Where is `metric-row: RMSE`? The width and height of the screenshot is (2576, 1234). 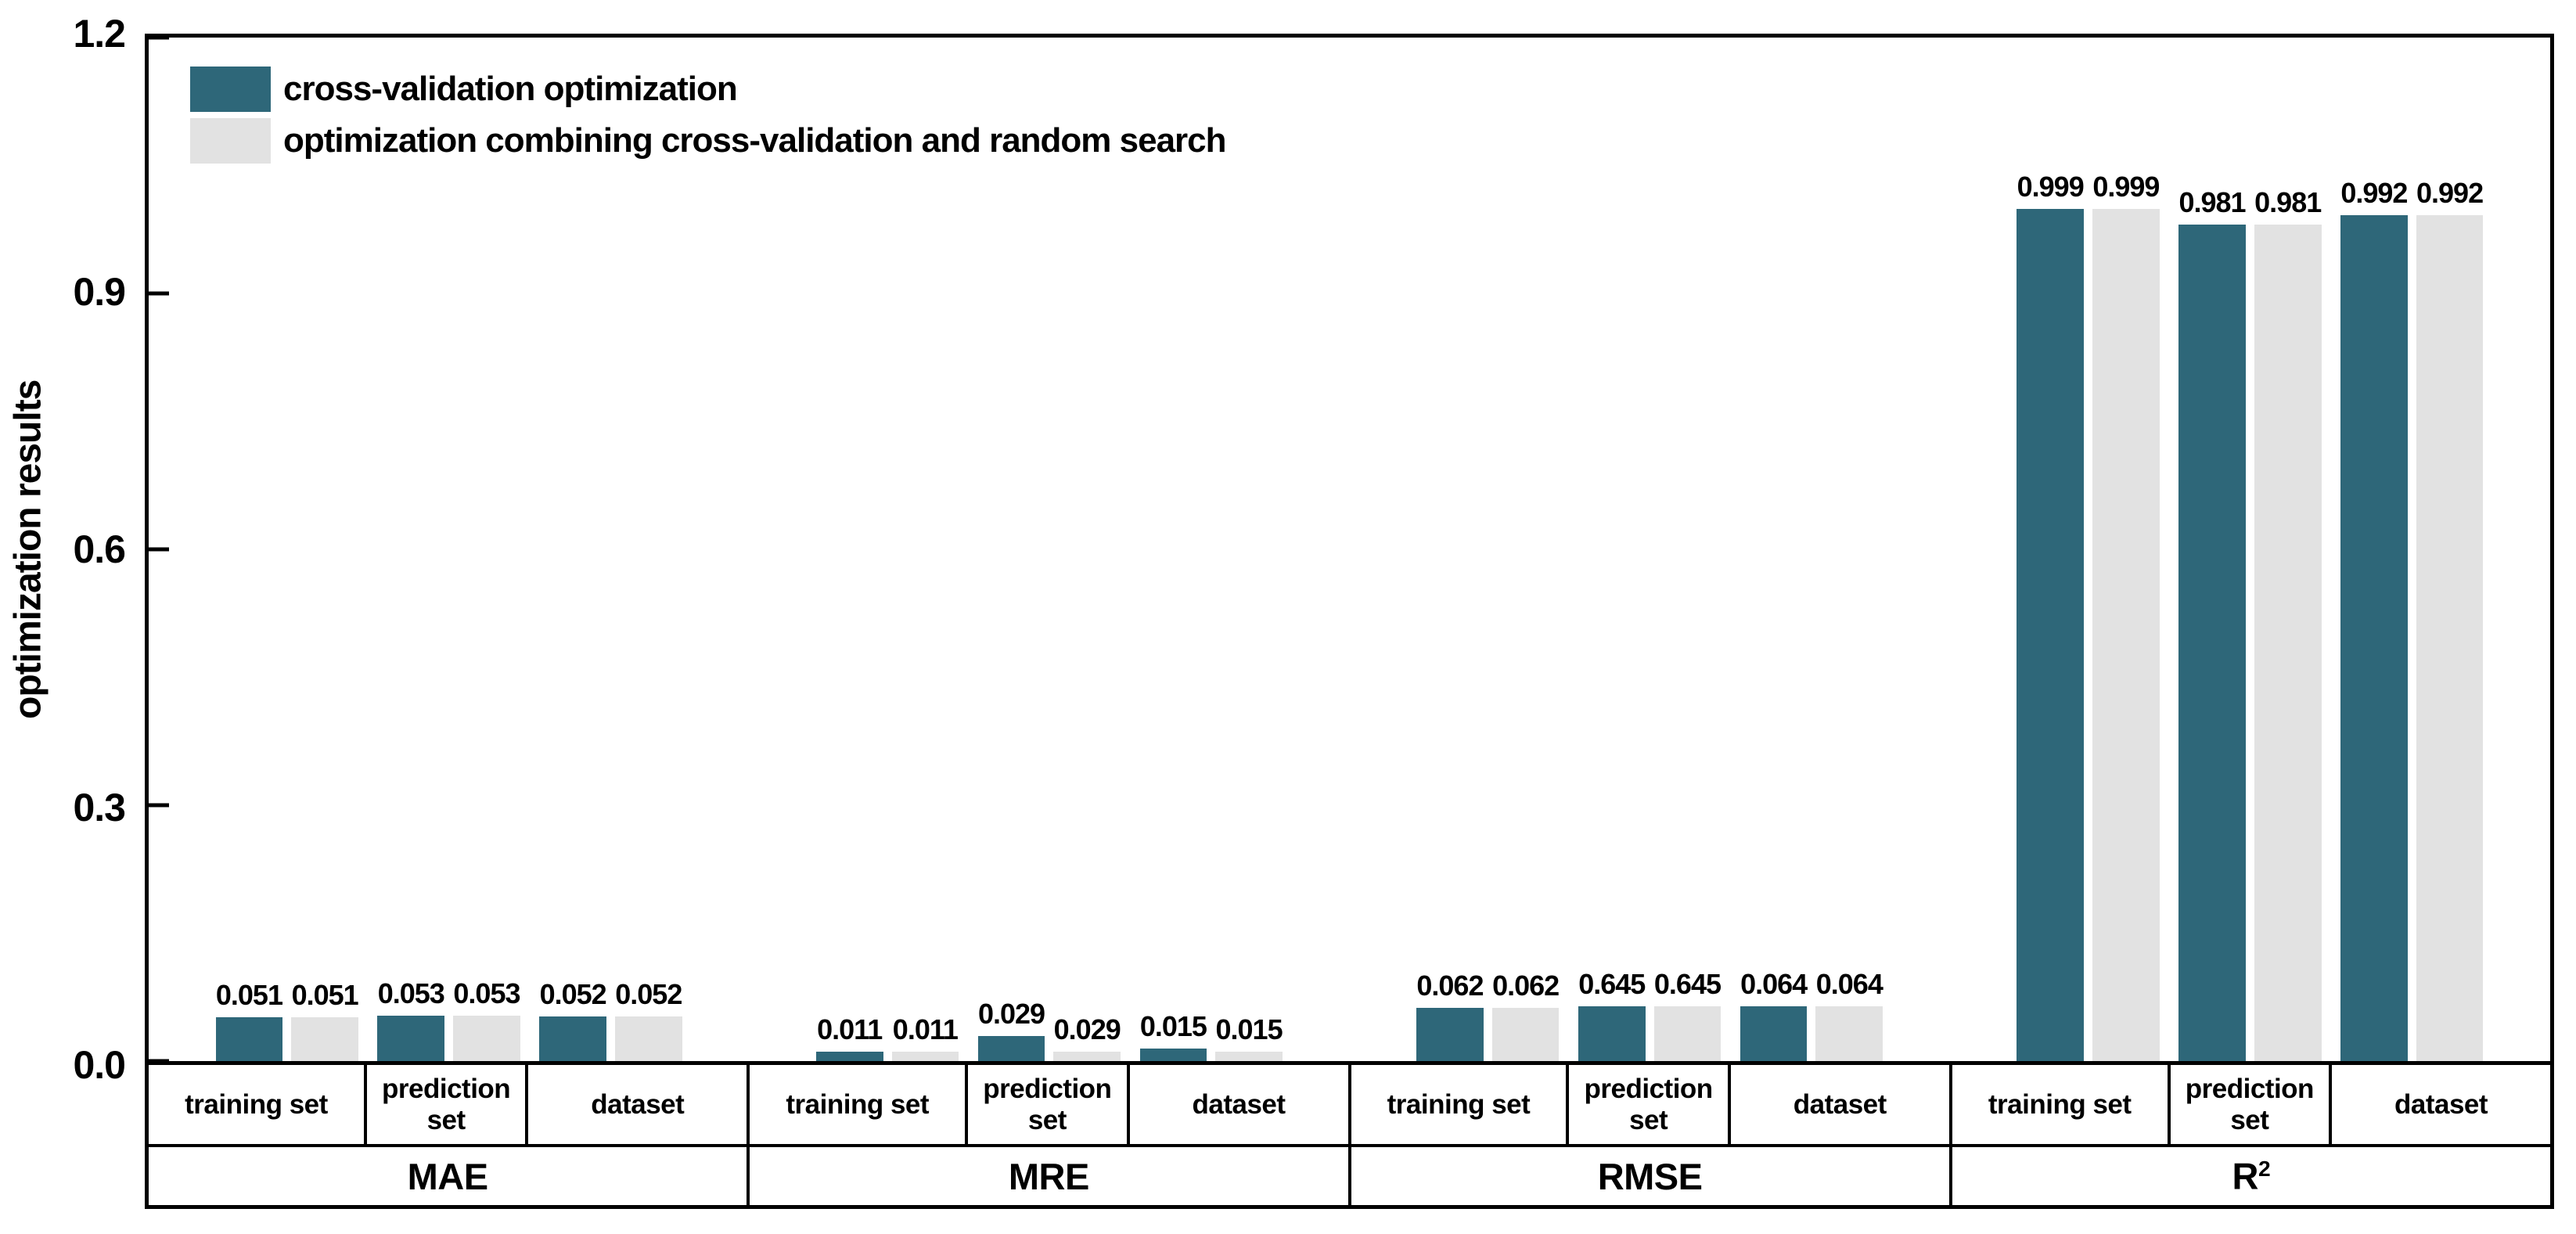
metric-row: RMSE is located at coordinates (1650, 1176).